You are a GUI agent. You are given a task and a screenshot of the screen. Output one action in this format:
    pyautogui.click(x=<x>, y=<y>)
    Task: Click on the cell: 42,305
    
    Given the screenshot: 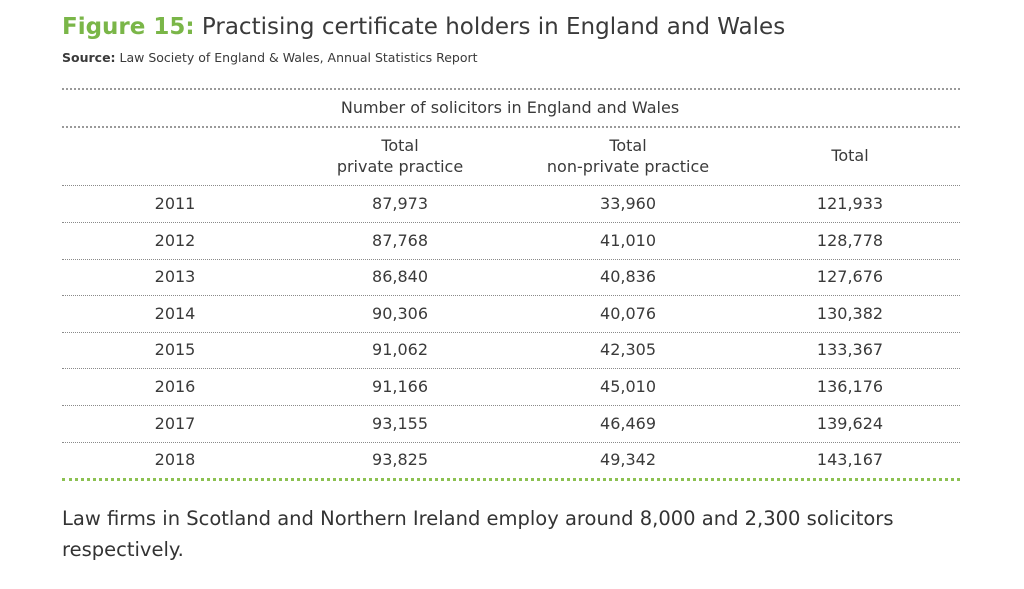 What is the action you would take?
    pyautogui.click(x=628, y=350)
    